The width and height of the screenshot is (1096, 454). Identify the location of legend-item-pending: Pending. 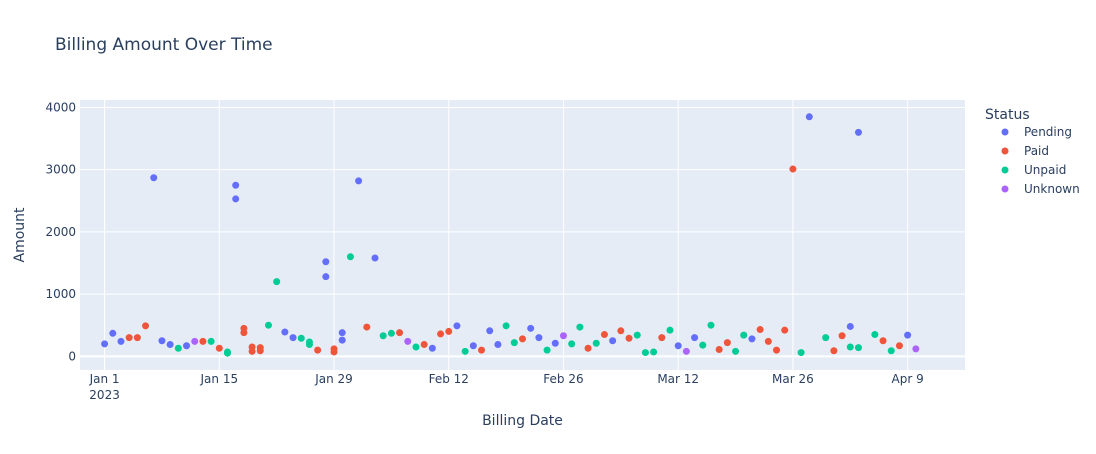
(1036, 132).